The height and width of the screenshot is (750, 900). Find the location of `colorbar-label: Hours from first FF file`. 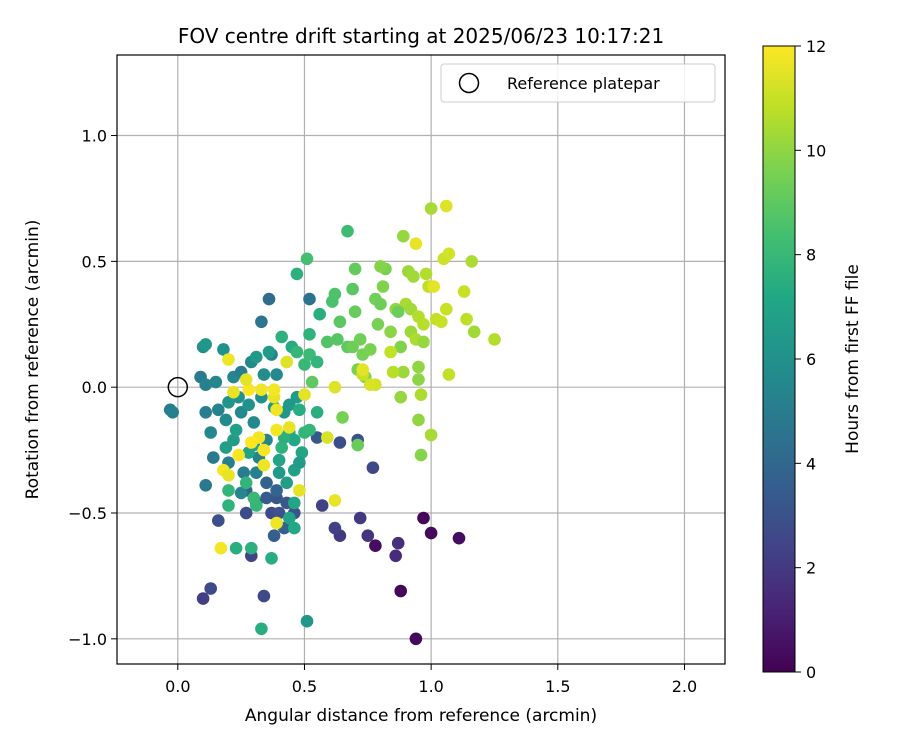

colorbar-label: Hours from first FF file is located at coordinates (853, 359).